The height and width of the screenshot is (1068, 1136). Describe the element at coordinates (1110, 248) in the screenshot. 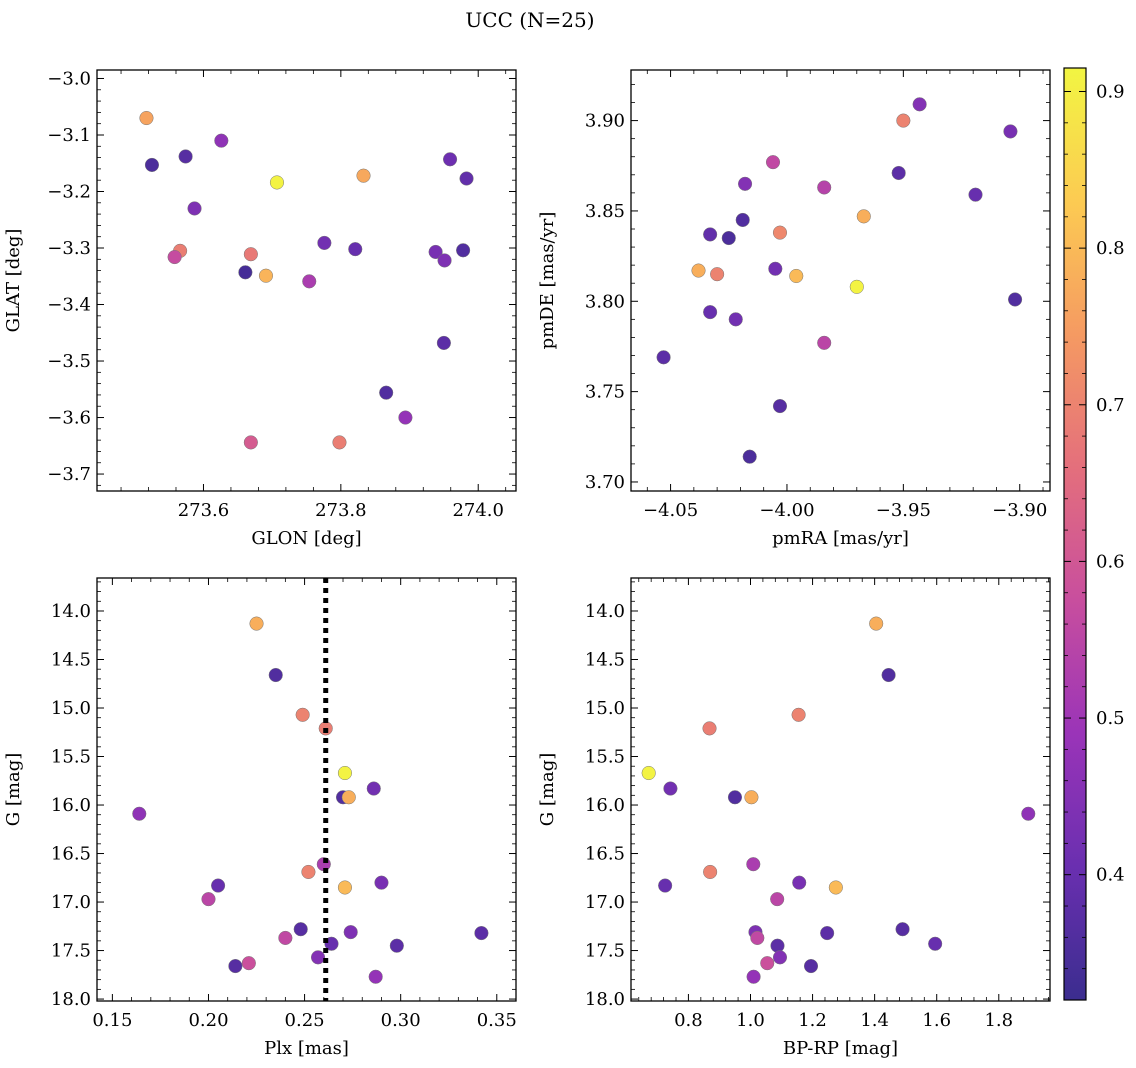

I see `colorbar-tick-label: 0.8` at that location.